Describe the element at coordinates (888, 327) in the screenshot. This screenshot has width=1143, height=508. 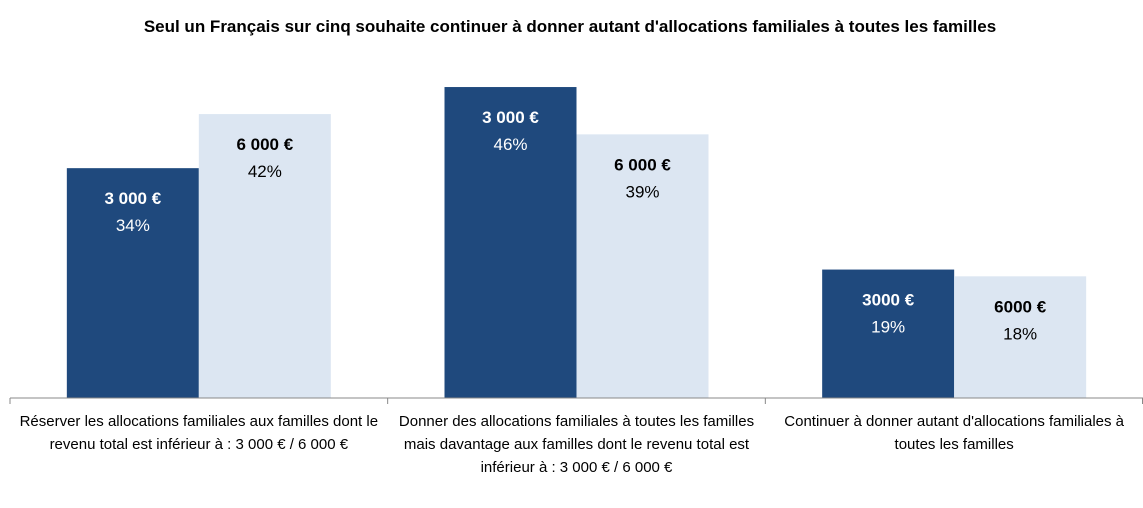
I see `value-label: 19%` at that location.